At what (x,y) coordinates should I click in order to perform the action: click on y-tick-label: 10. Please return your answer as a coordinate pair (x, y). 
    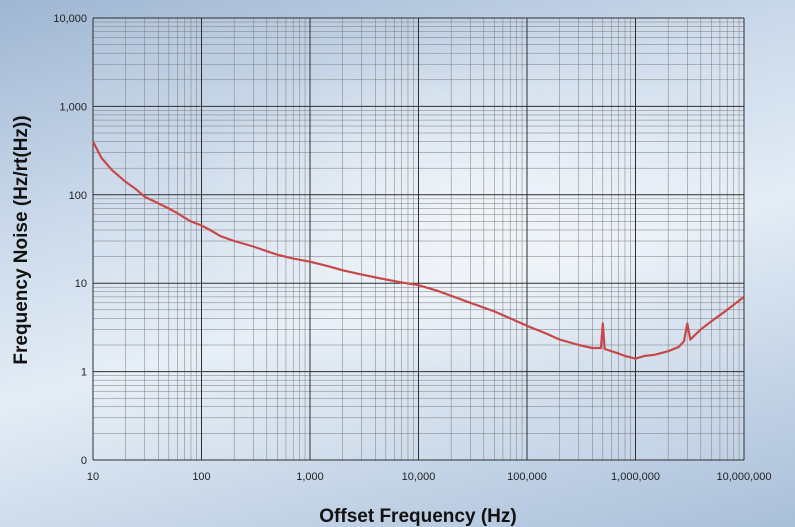
    Looking at the image, I should click on (81, 284).